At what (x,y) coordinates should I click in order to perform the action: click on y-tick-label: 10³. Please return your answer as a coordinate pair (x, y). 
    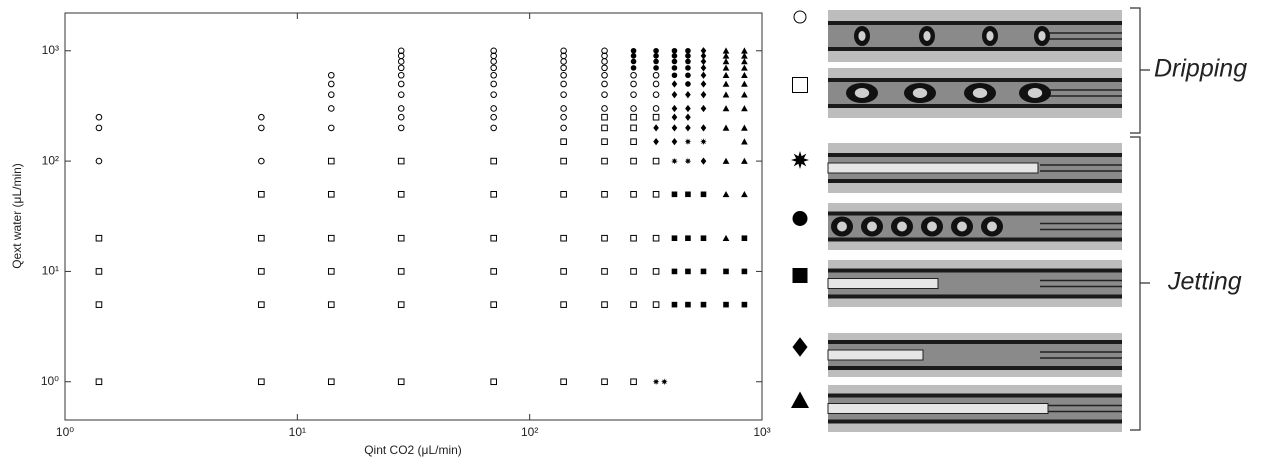
    Looking at the image, I should click on (50, 50).